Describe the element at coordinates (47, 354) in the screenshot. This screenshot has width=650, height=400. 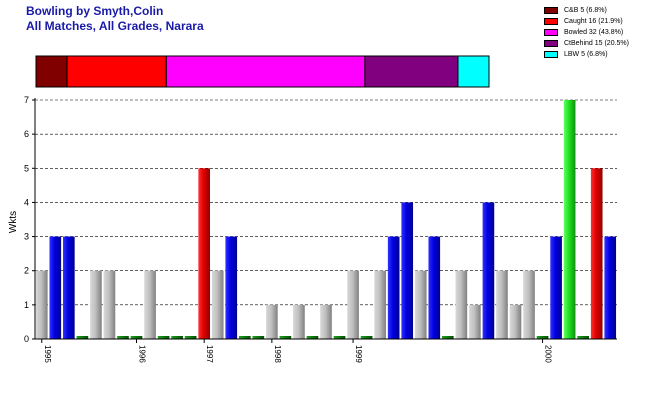
I see `x-tick-label: 1995` at that location.